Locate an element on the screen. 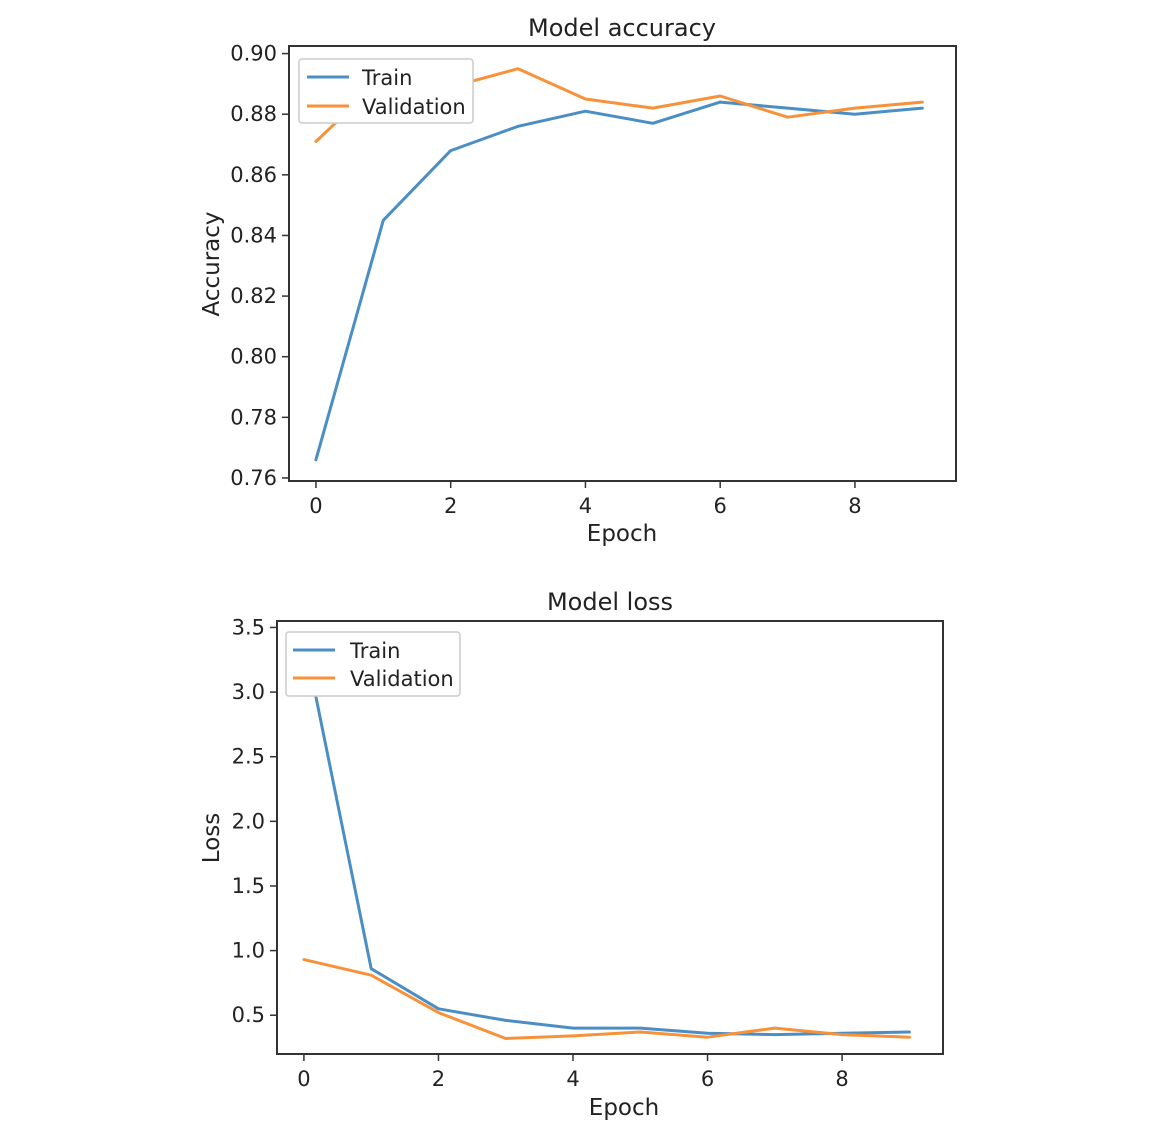  loss-x-tick-label: 6 is located at coordinates (707, 1079).